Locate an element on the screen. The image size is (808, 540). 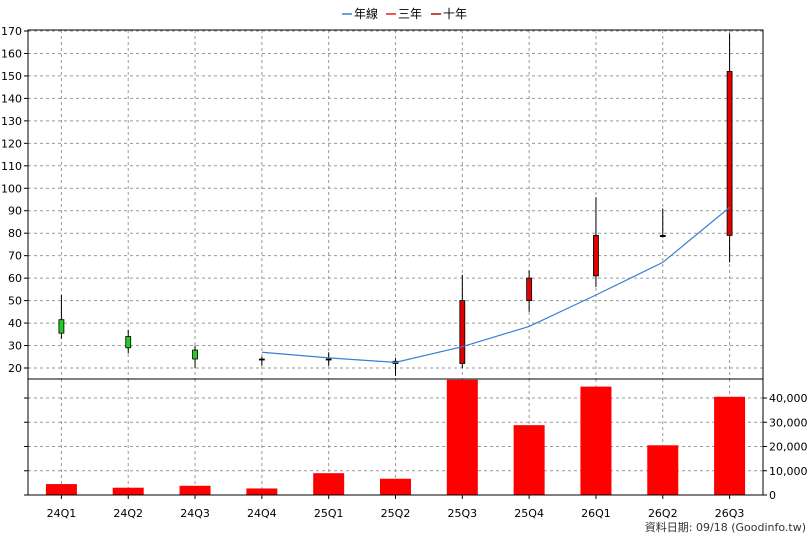
price-tick-label: 110 is located at coordinates (11, 166).